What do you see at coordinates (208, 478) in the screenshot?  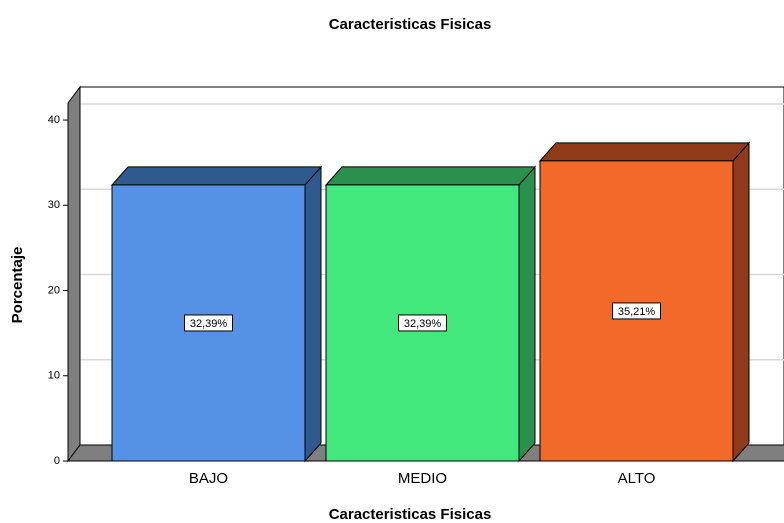 I see `x-tick-label: BAJO` at bounding box center [208, 478].